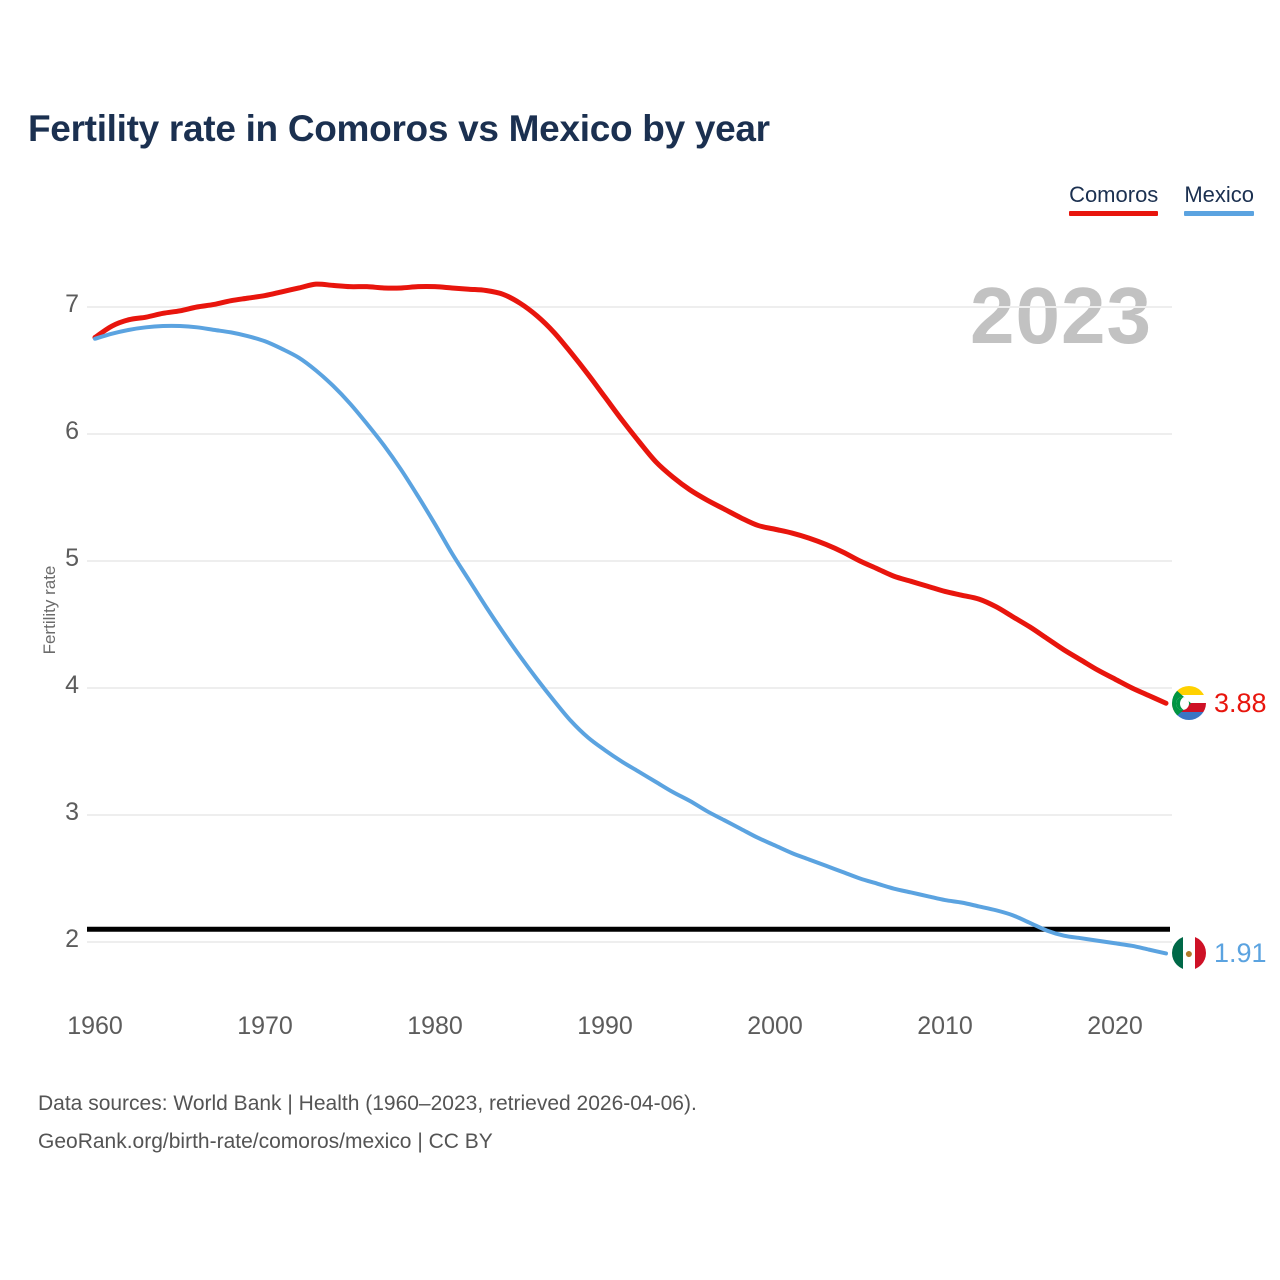 The width and height of the screenshot is (1280, 1280). Describe the element at coordinates (265, 1026) in the screenshot. I see `x-tick-1970: 1970` at that location.